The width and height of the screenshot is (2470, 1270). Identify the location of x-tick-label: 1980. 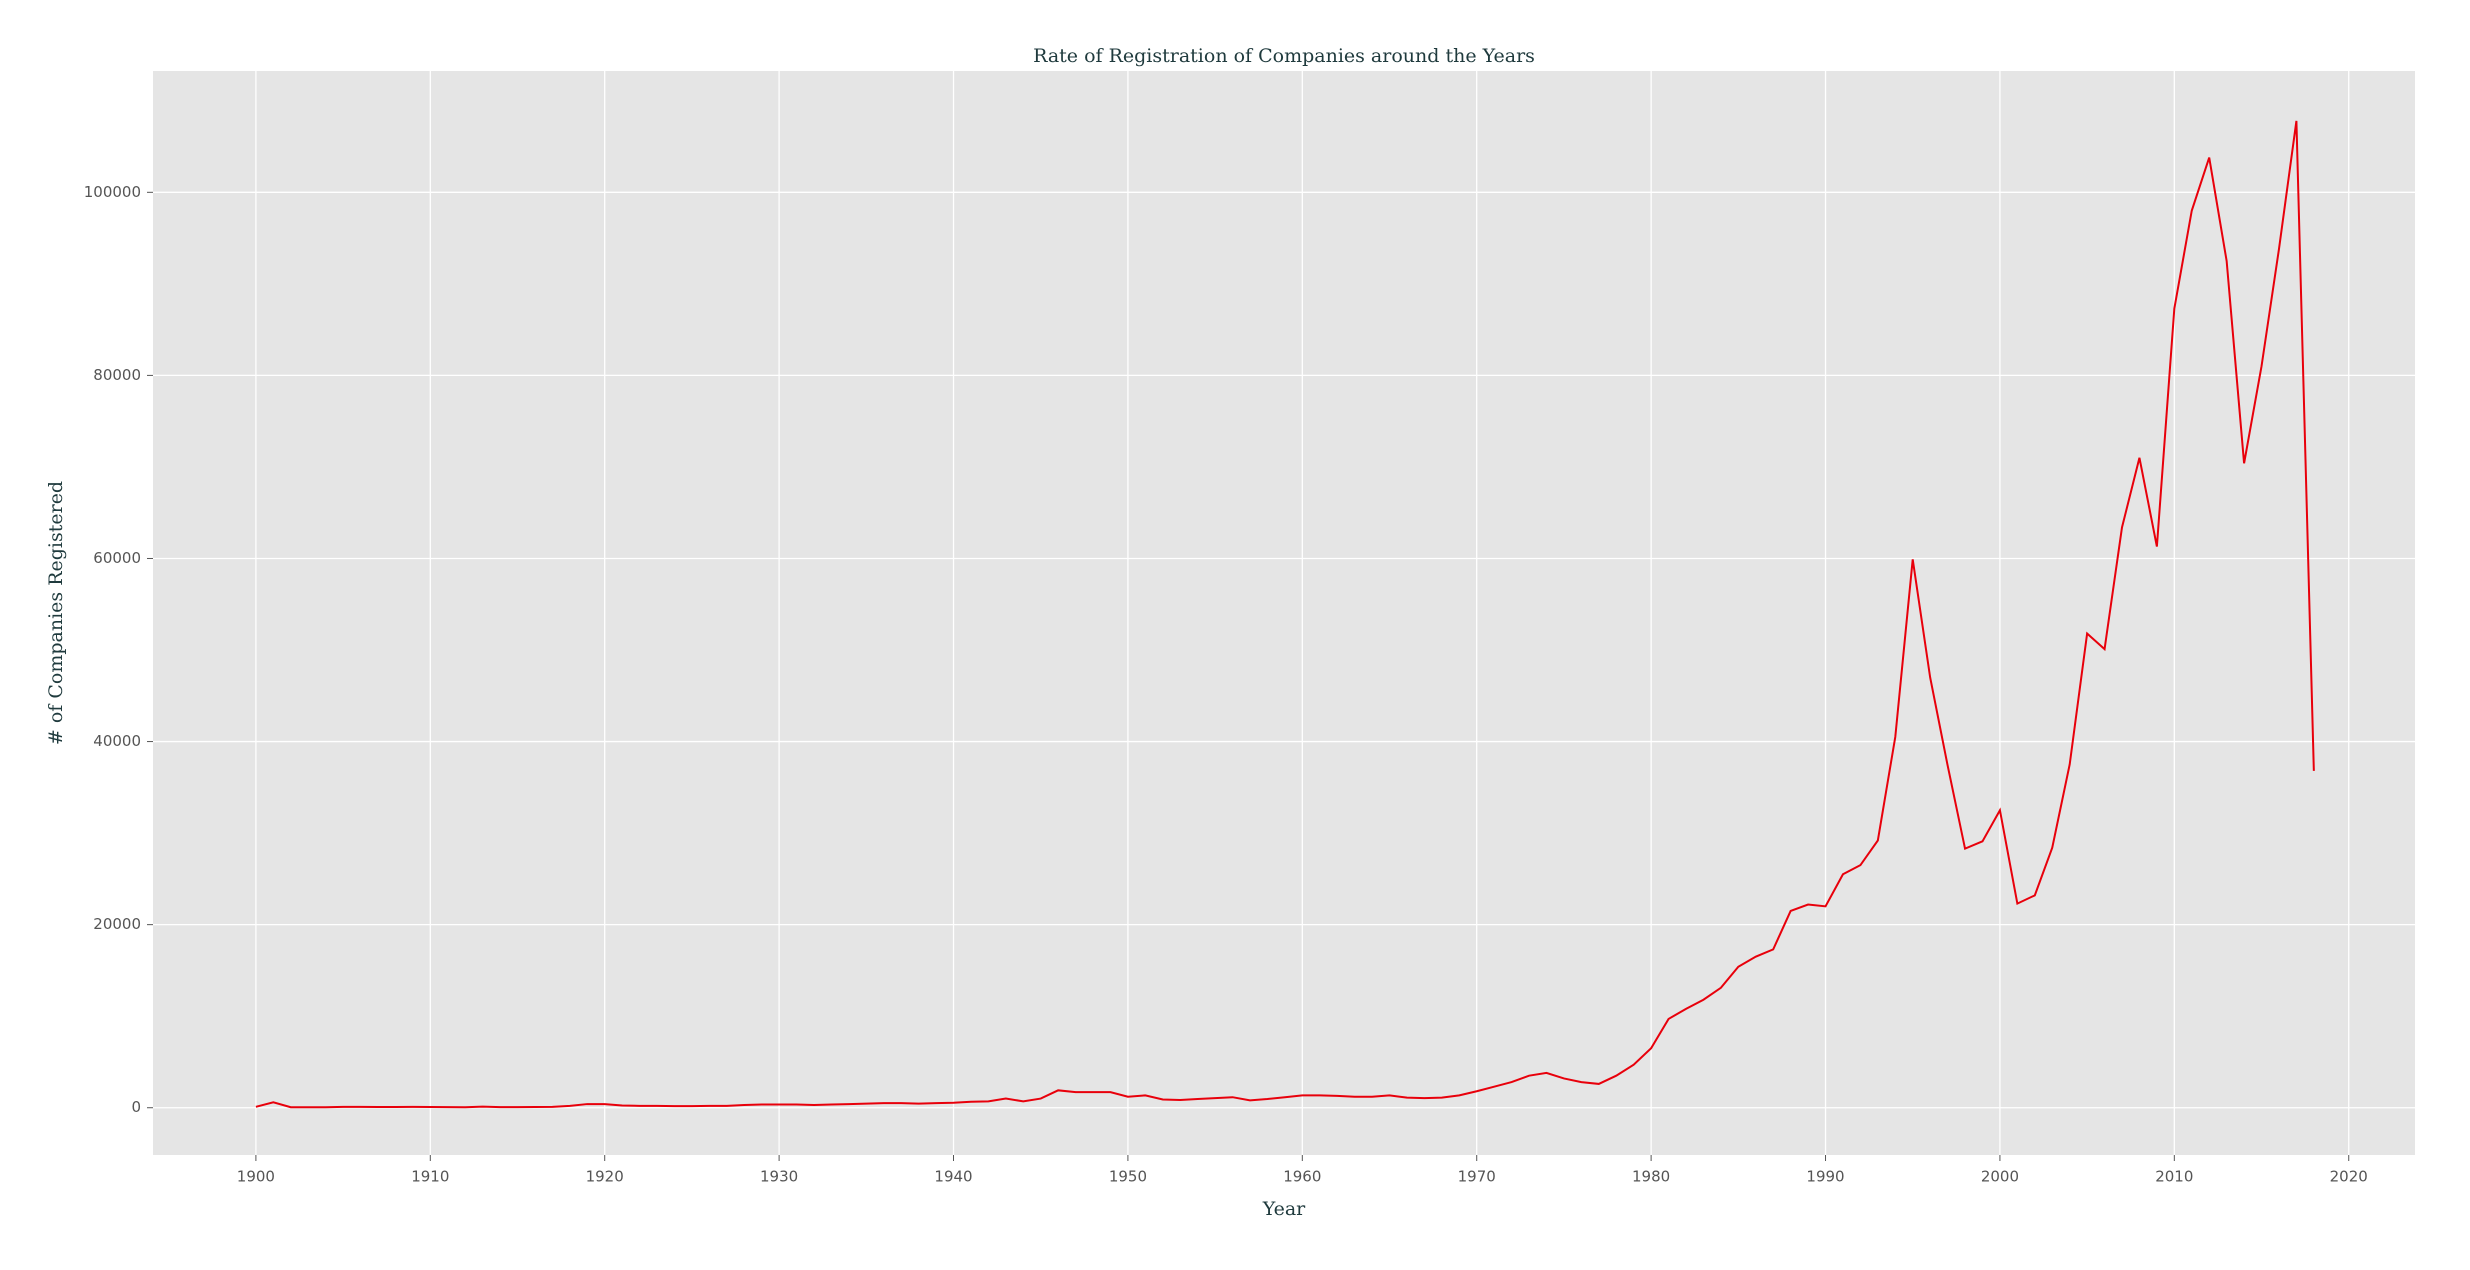
(1651, 1177).